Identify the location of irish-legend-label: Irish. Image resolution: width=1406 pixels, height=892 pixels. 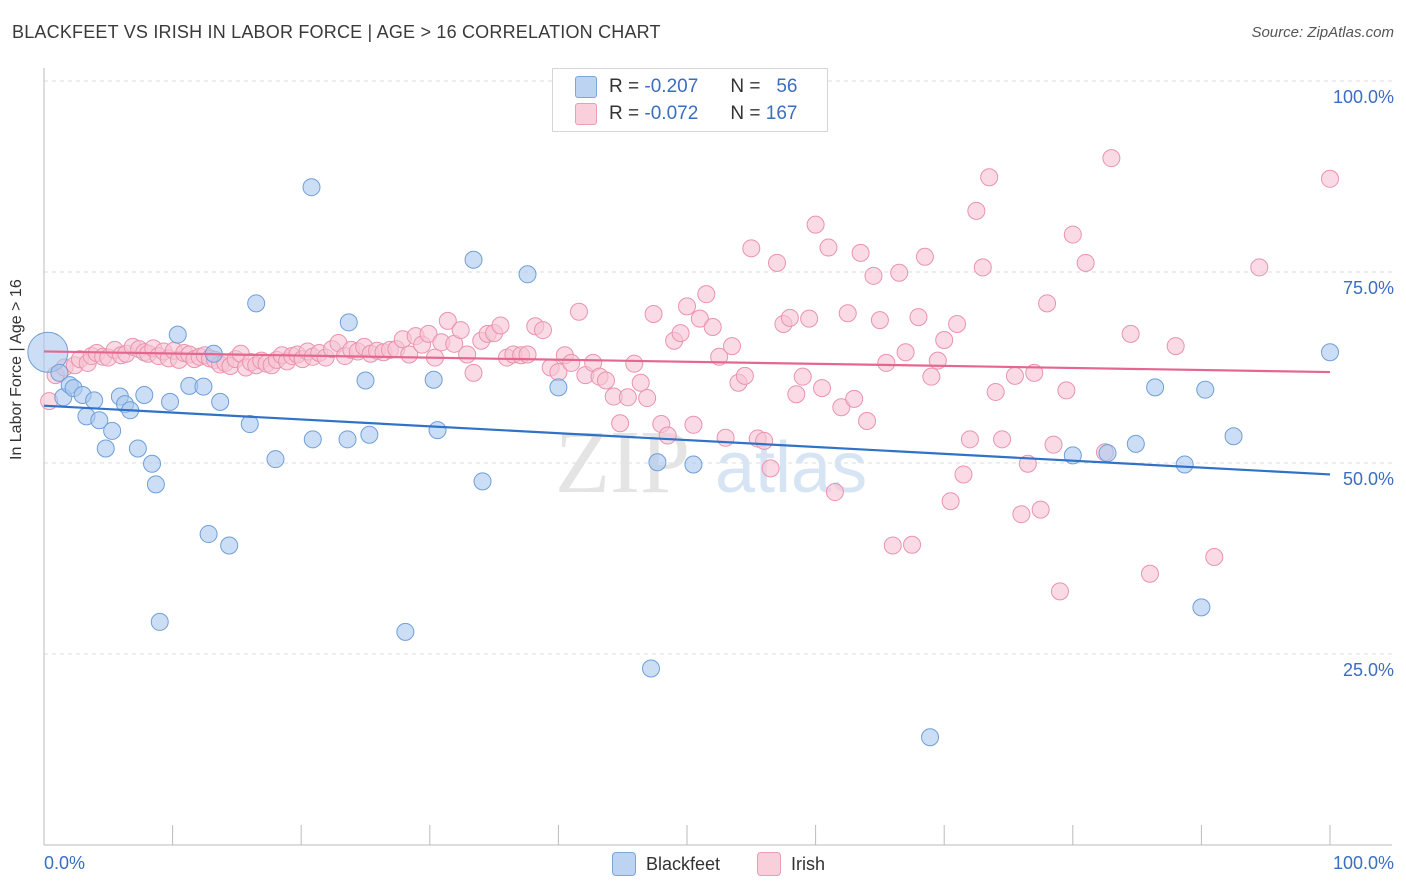
(808, 863).